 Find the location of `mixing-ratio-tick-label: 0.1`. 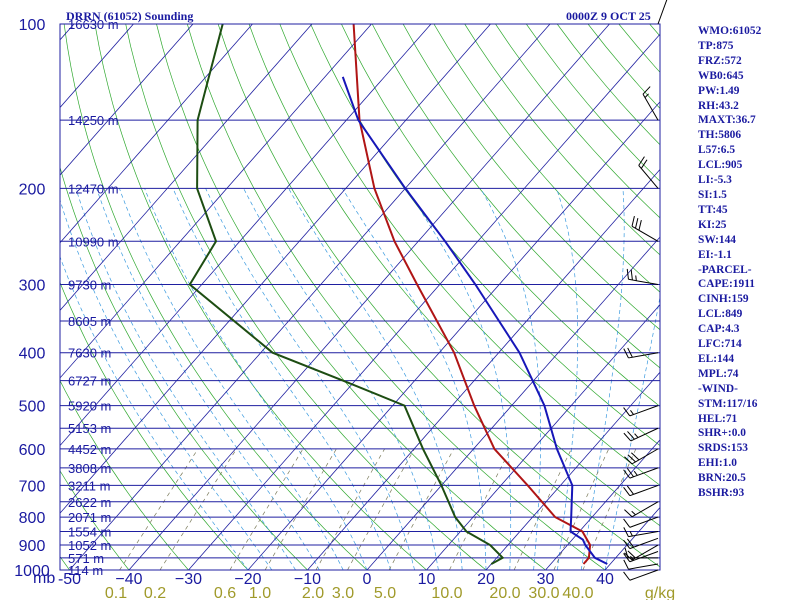

mixing-ratio-tick-label: 0.1 is located at coordinates (116, 592).